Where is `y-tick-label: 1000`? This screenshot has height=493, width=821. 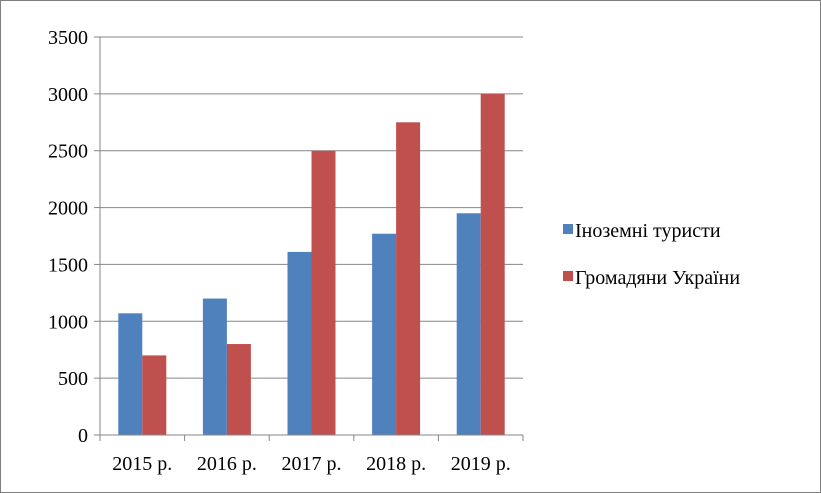
y-tick-label: 1000 is located at coordinates (68, 322).